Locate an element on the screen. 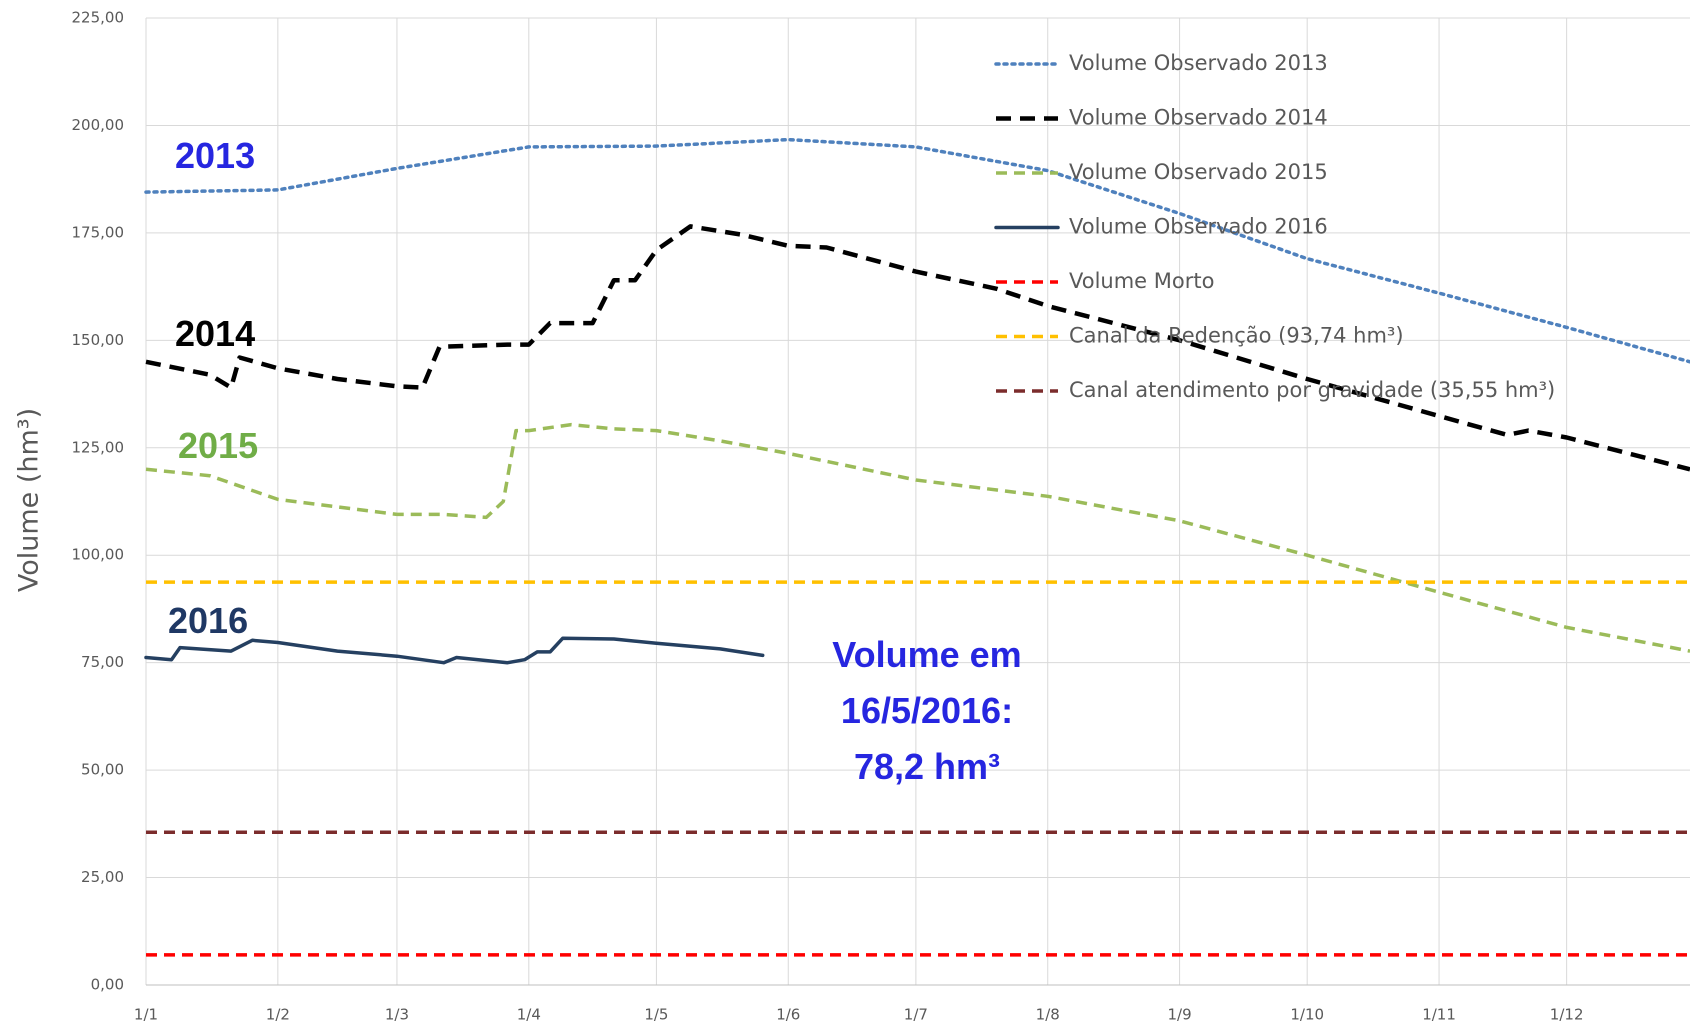  annotation-line: 2014 is located at coordinates (215, 333).